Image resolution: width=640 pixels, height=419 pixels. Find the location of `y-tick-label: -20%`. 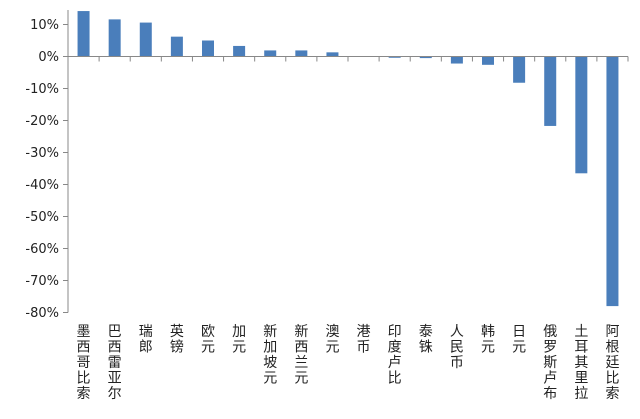

y-tick-label: -20% is located at coordinates (42, 121).